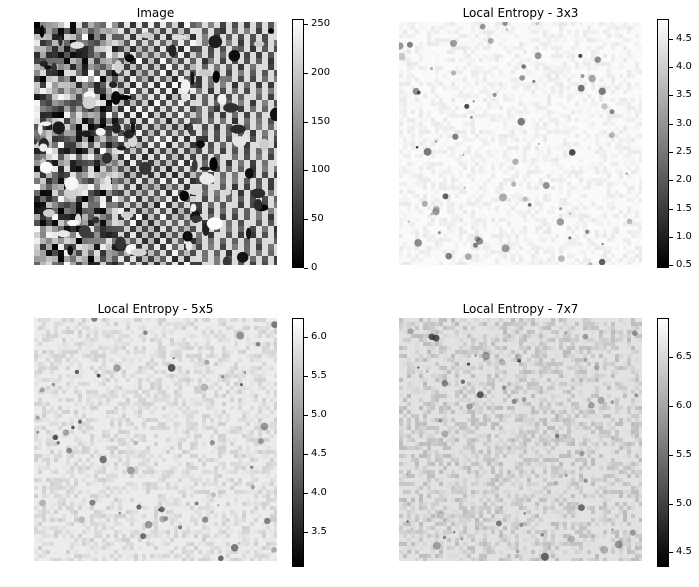 The image size is (699, 587). Describe the element at coordinates (77, 45) in the screenshot. I see `texture-blob` at that location.